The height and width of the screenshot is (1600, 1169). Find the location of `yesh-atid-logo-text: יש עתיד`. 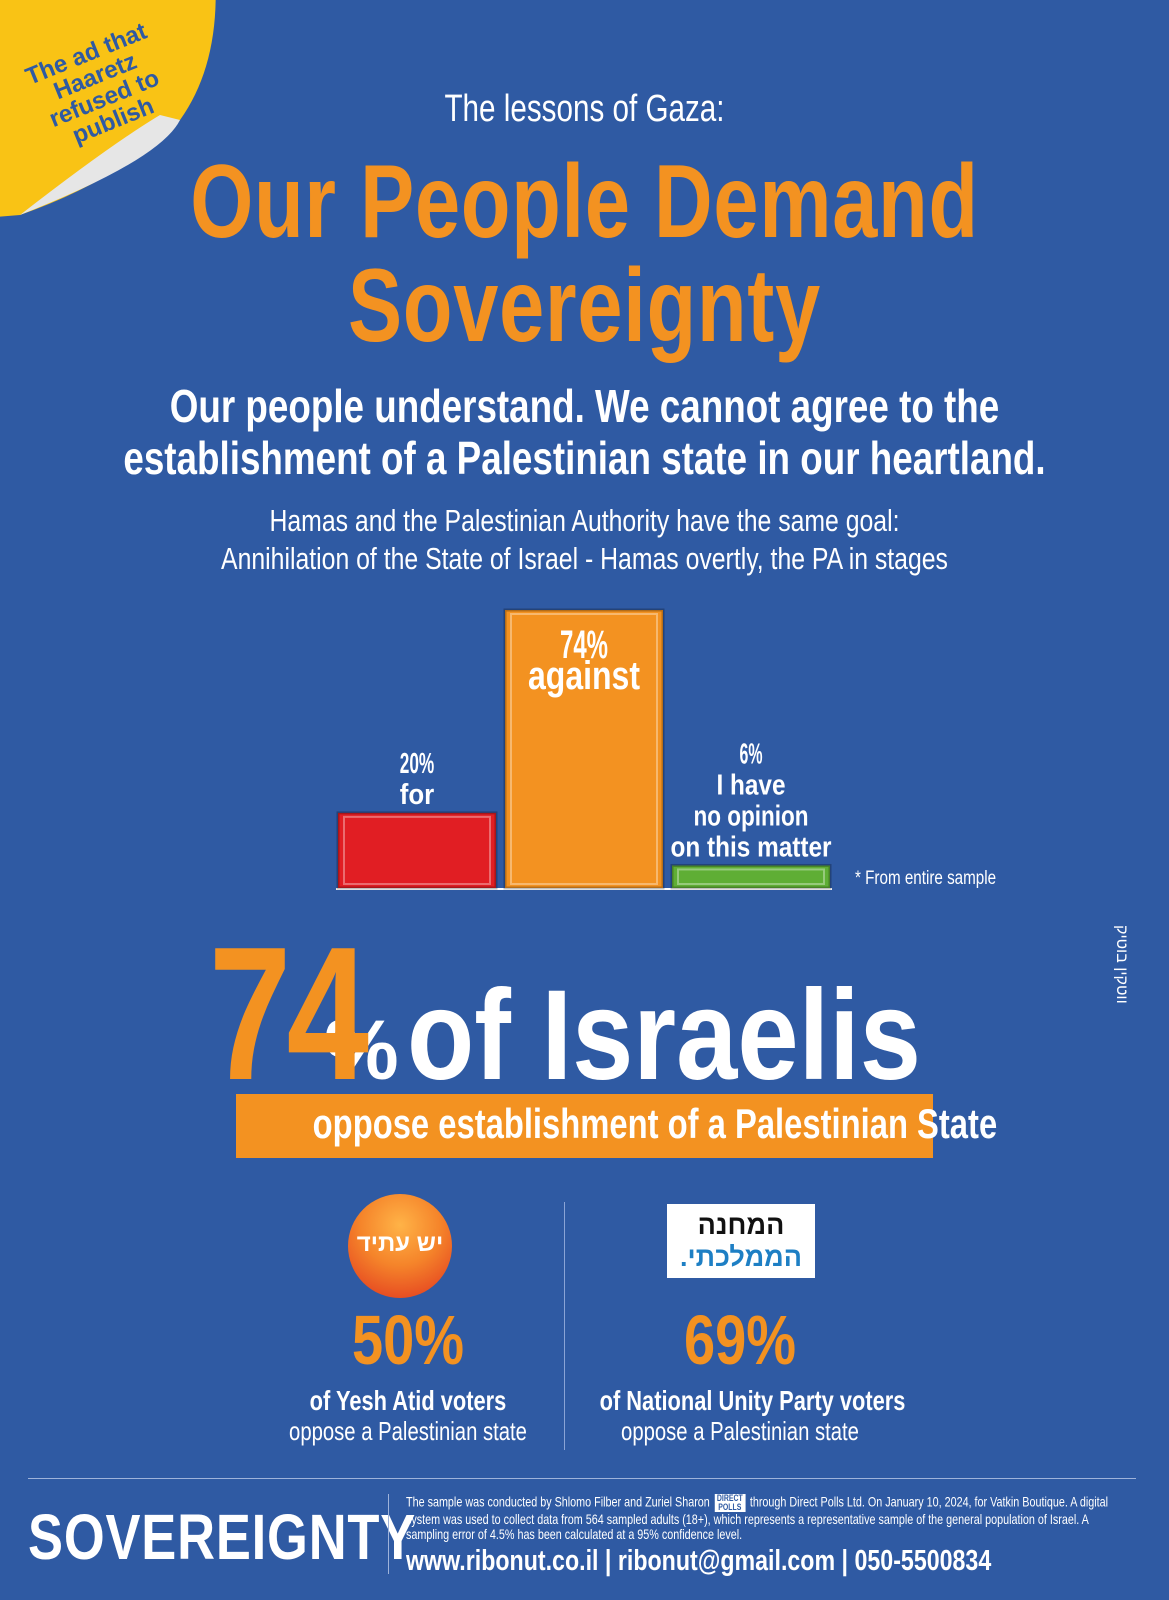

yesh-atid-logo-text: יש עתיד is located at coordinates (400, 1243).